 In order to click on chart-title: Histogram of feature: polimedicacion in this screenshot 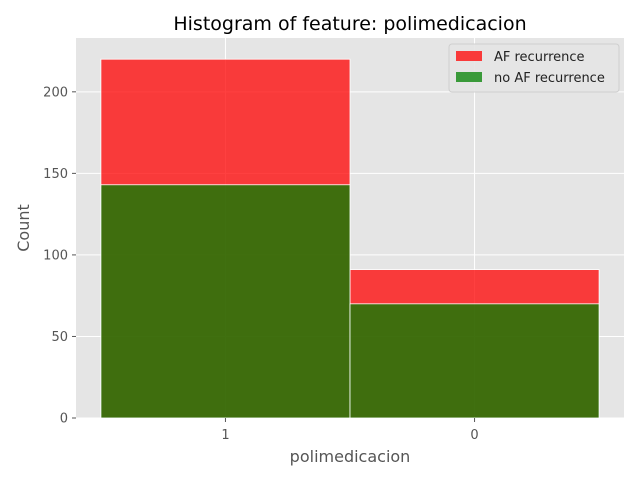, I will do `click(349, 24)`.